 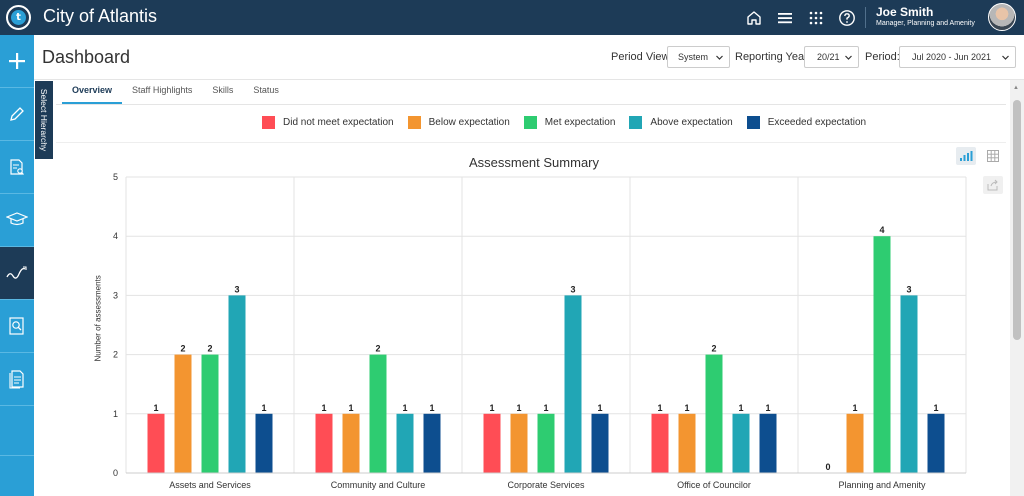 I want to click on sidebar-item-empty, so click(x=17, y=431).